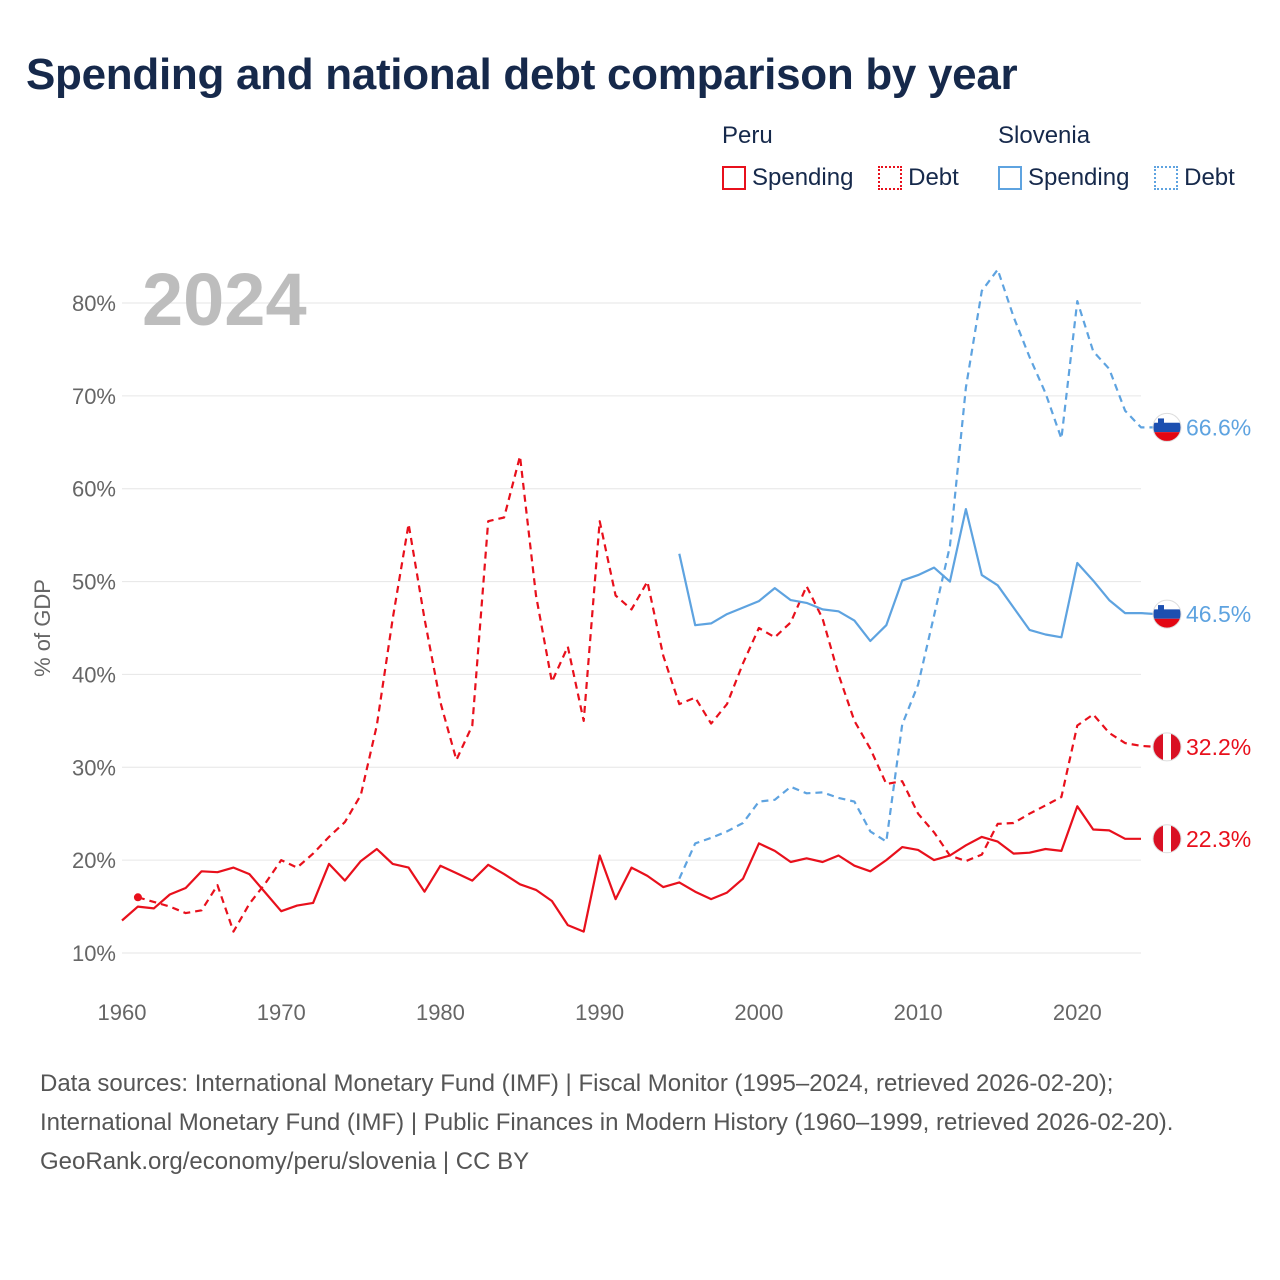 The width and height of the screenshot is (1280, 1280). I want to click on x-tick-label: 1980, so click(440, 1012).